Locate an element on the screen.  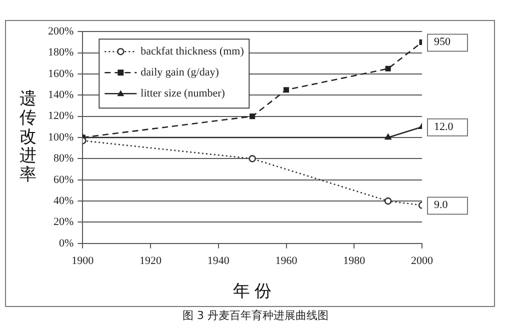
text: 9.0 is located at coordinates (441, 205).